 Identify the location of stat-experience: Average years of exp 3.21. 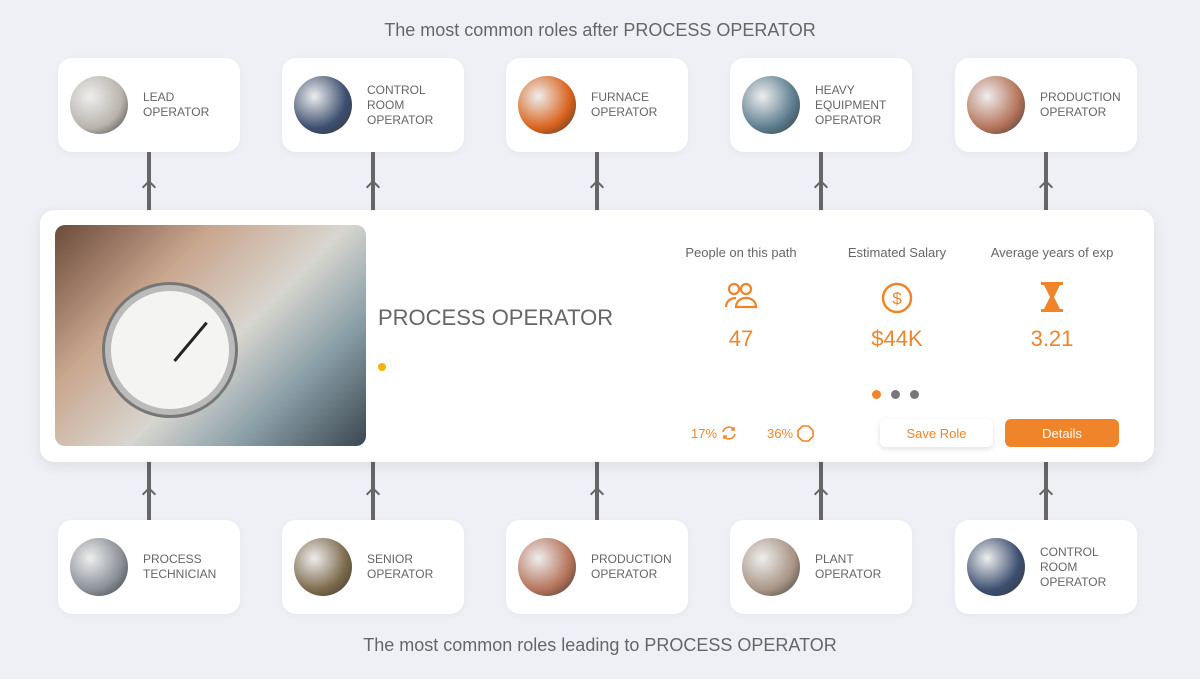
(1052, 298).